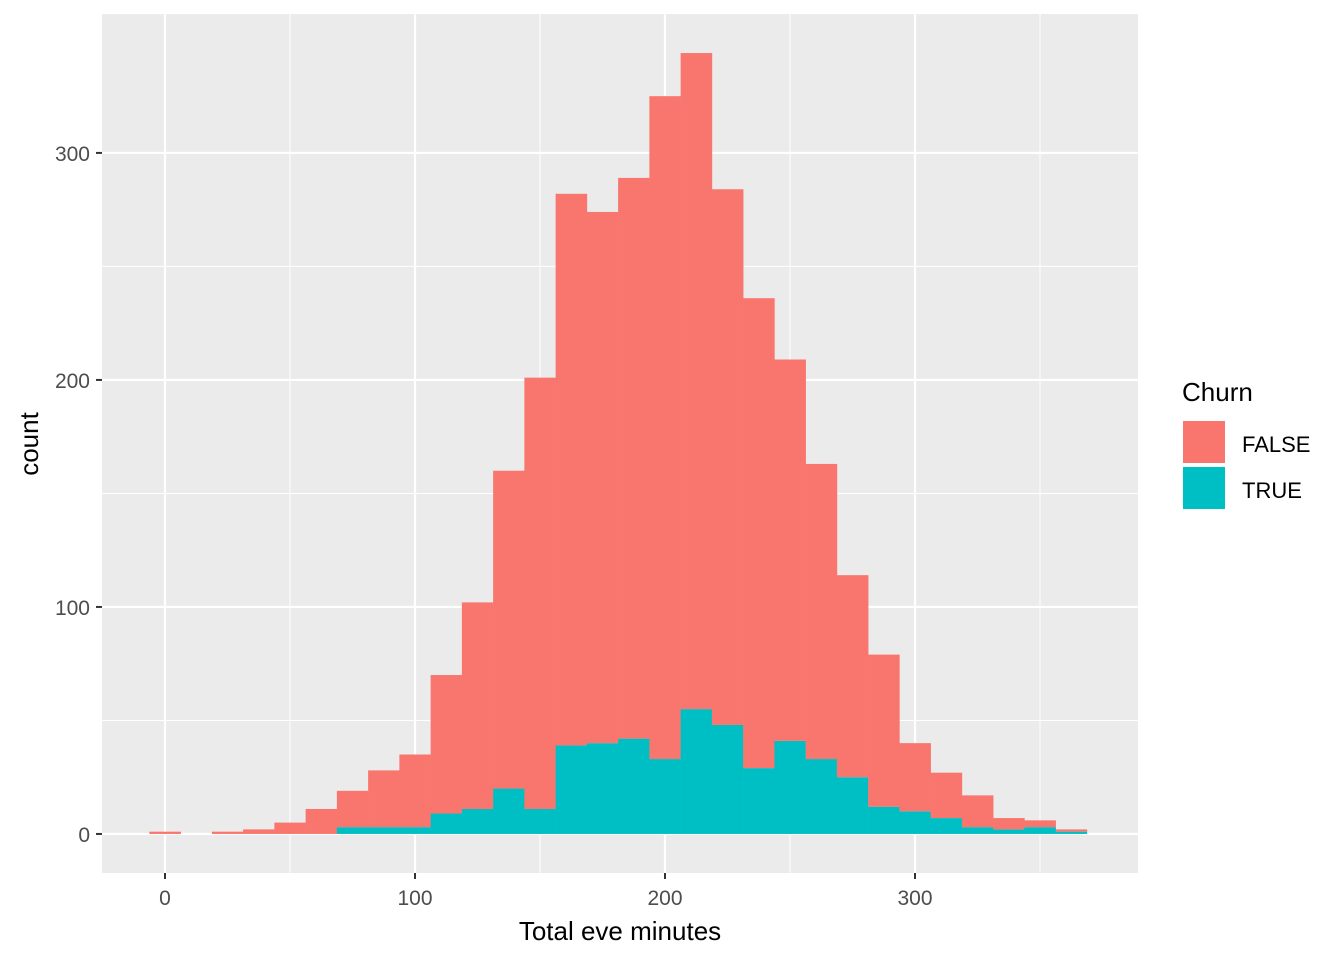  Describe the element at coordinates (620, 931) in the screenshot. I see `x-axis-label: Total eve minutes` at that location.